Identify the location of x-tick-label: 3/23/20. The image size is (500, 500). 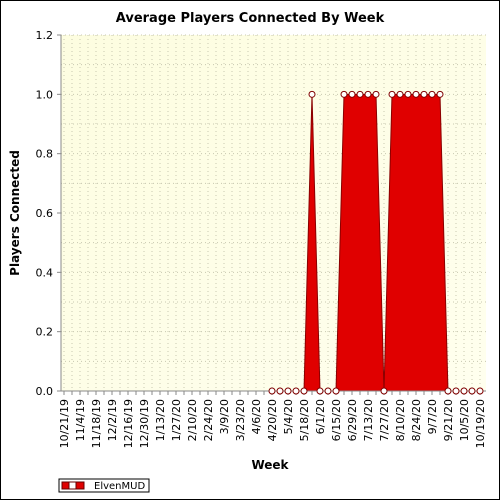
(240, 420).